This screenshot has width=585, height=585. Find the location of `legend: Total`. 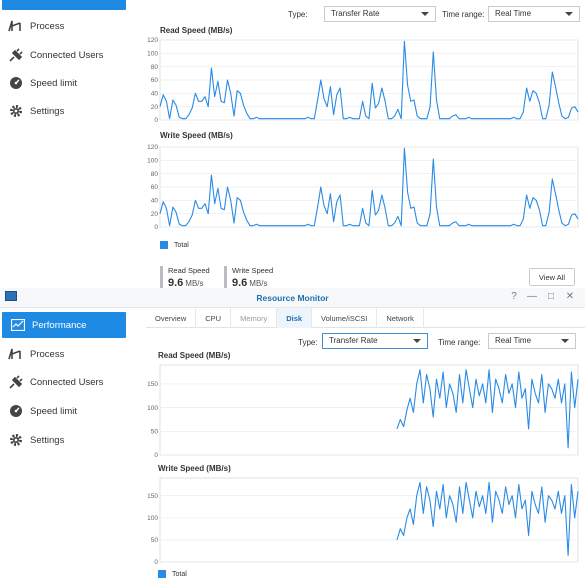

legend: Total is located at coordinates (174, 245).